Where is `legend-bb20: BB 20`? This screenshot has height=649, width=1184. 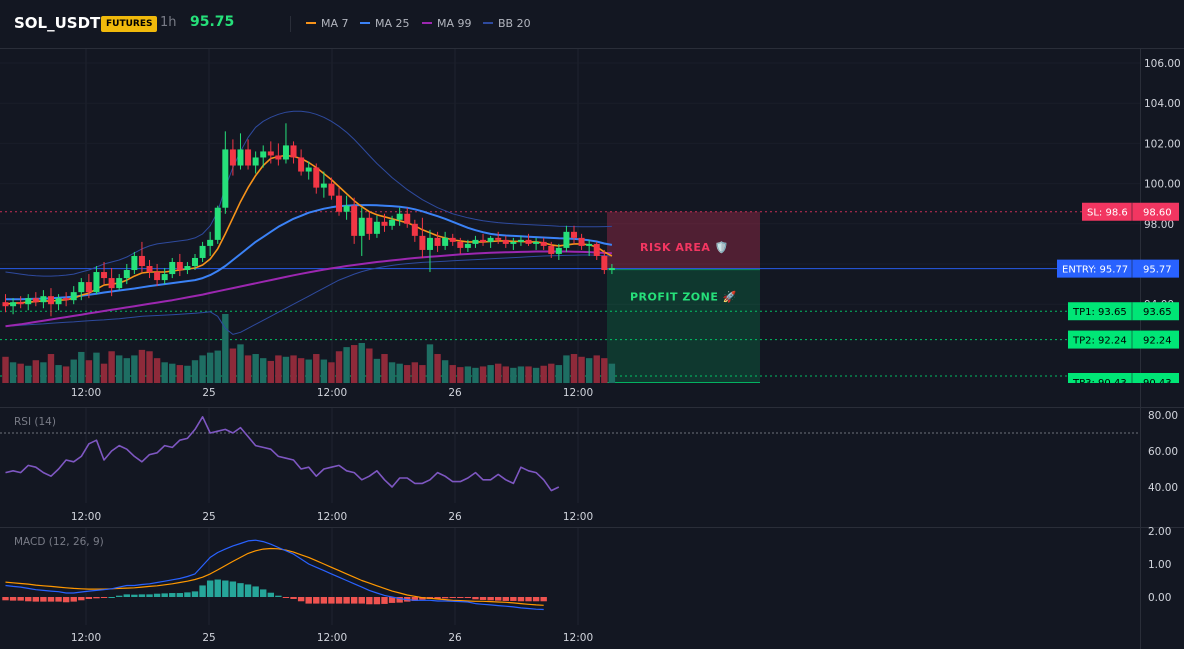 legend-bb20: BB 20 is located at coordinates (507, 24).